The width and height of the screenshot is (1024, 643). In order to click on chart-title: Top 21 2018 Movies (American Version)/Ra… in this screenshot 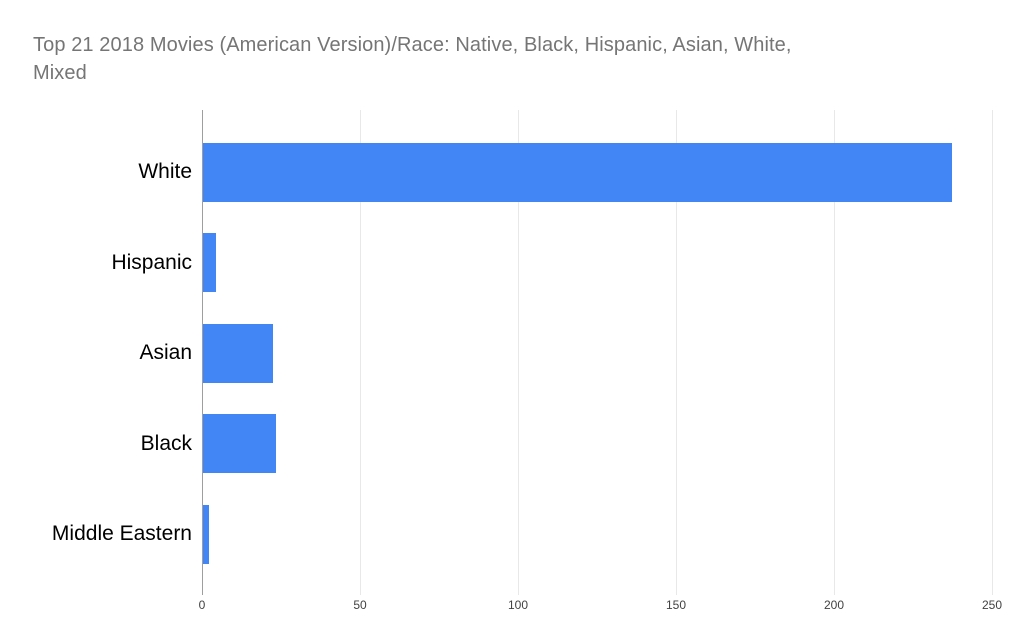, I will do `click(412, 59)`.